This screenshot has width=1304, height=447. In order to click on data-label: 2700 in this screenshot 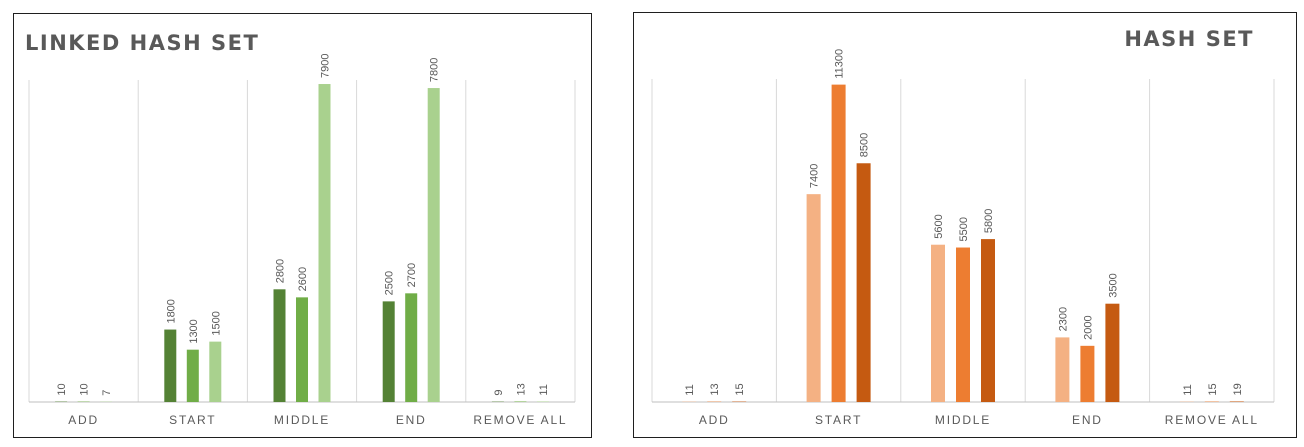, I will do `click(412, 275)`.